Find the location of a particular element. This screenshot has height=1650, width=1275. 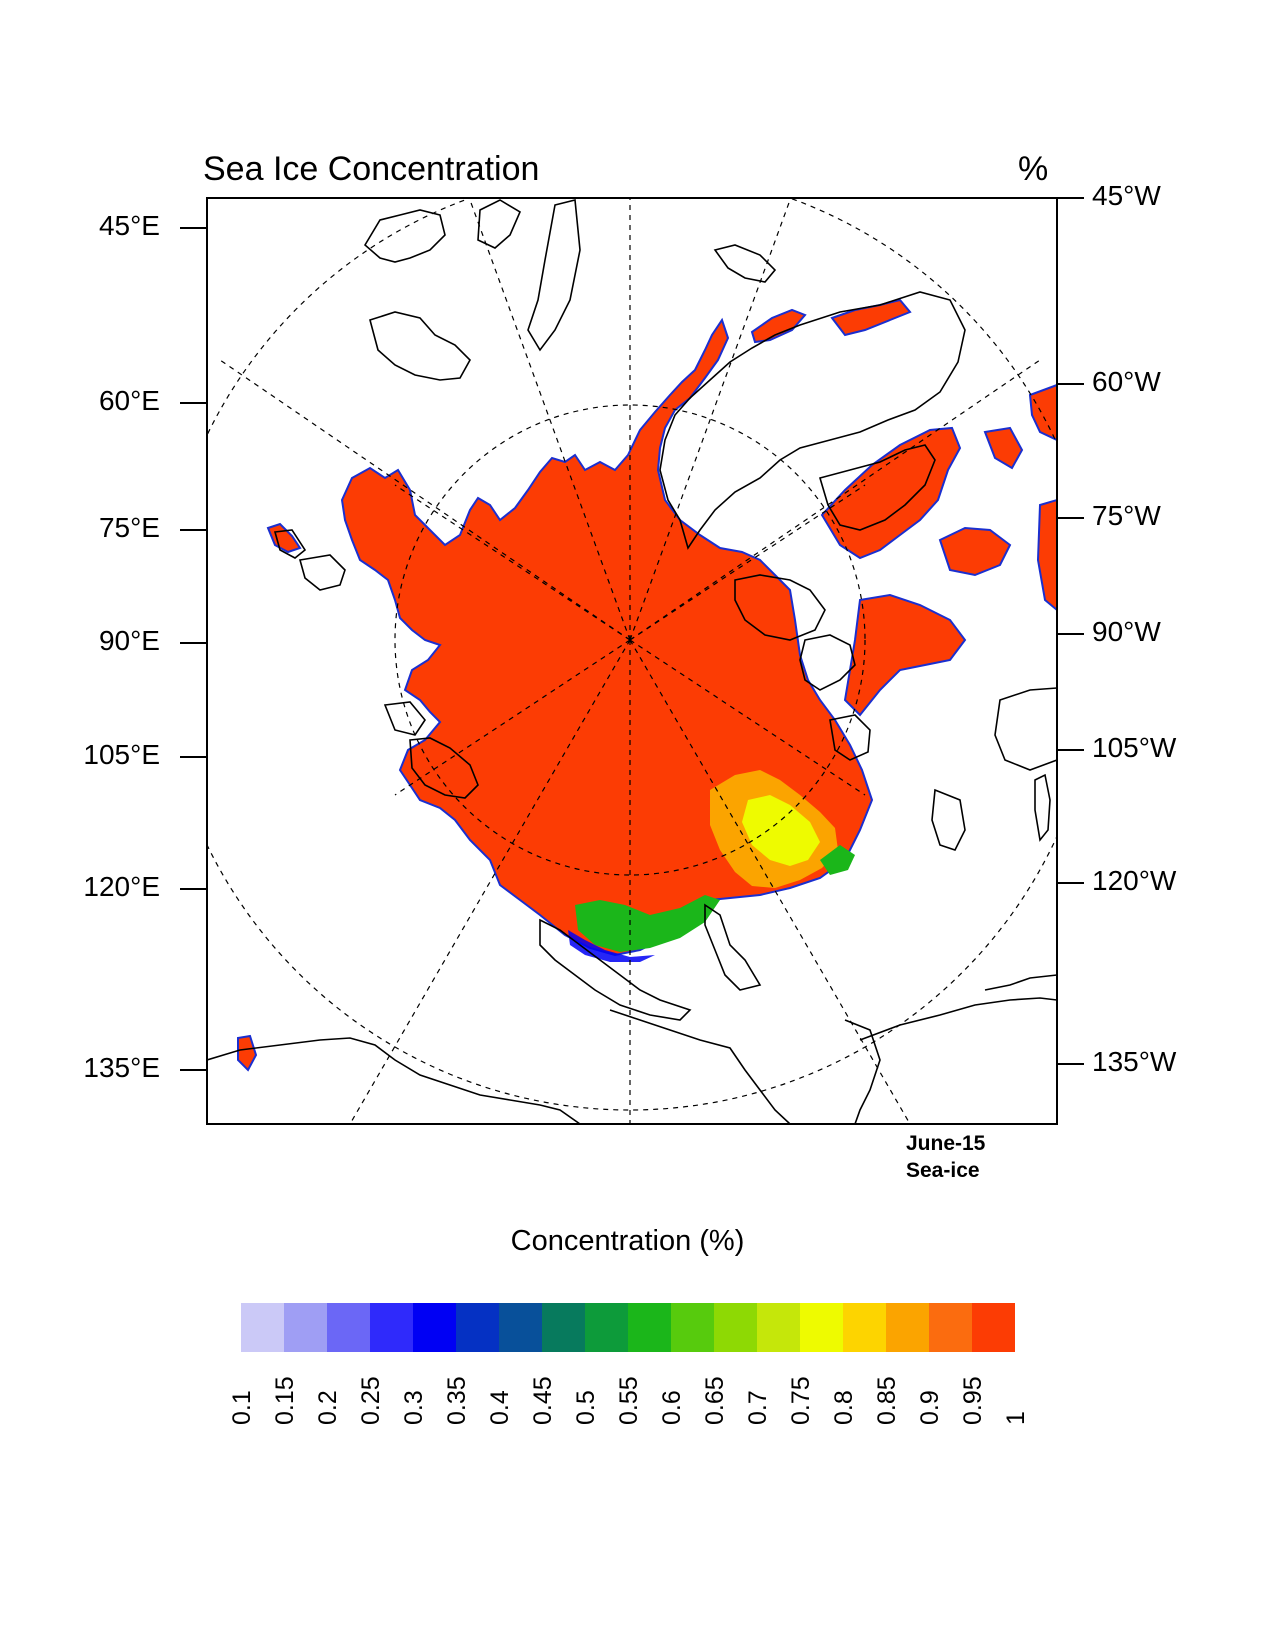

date-stamp: June-15 is located at coordinates (946, 1143).